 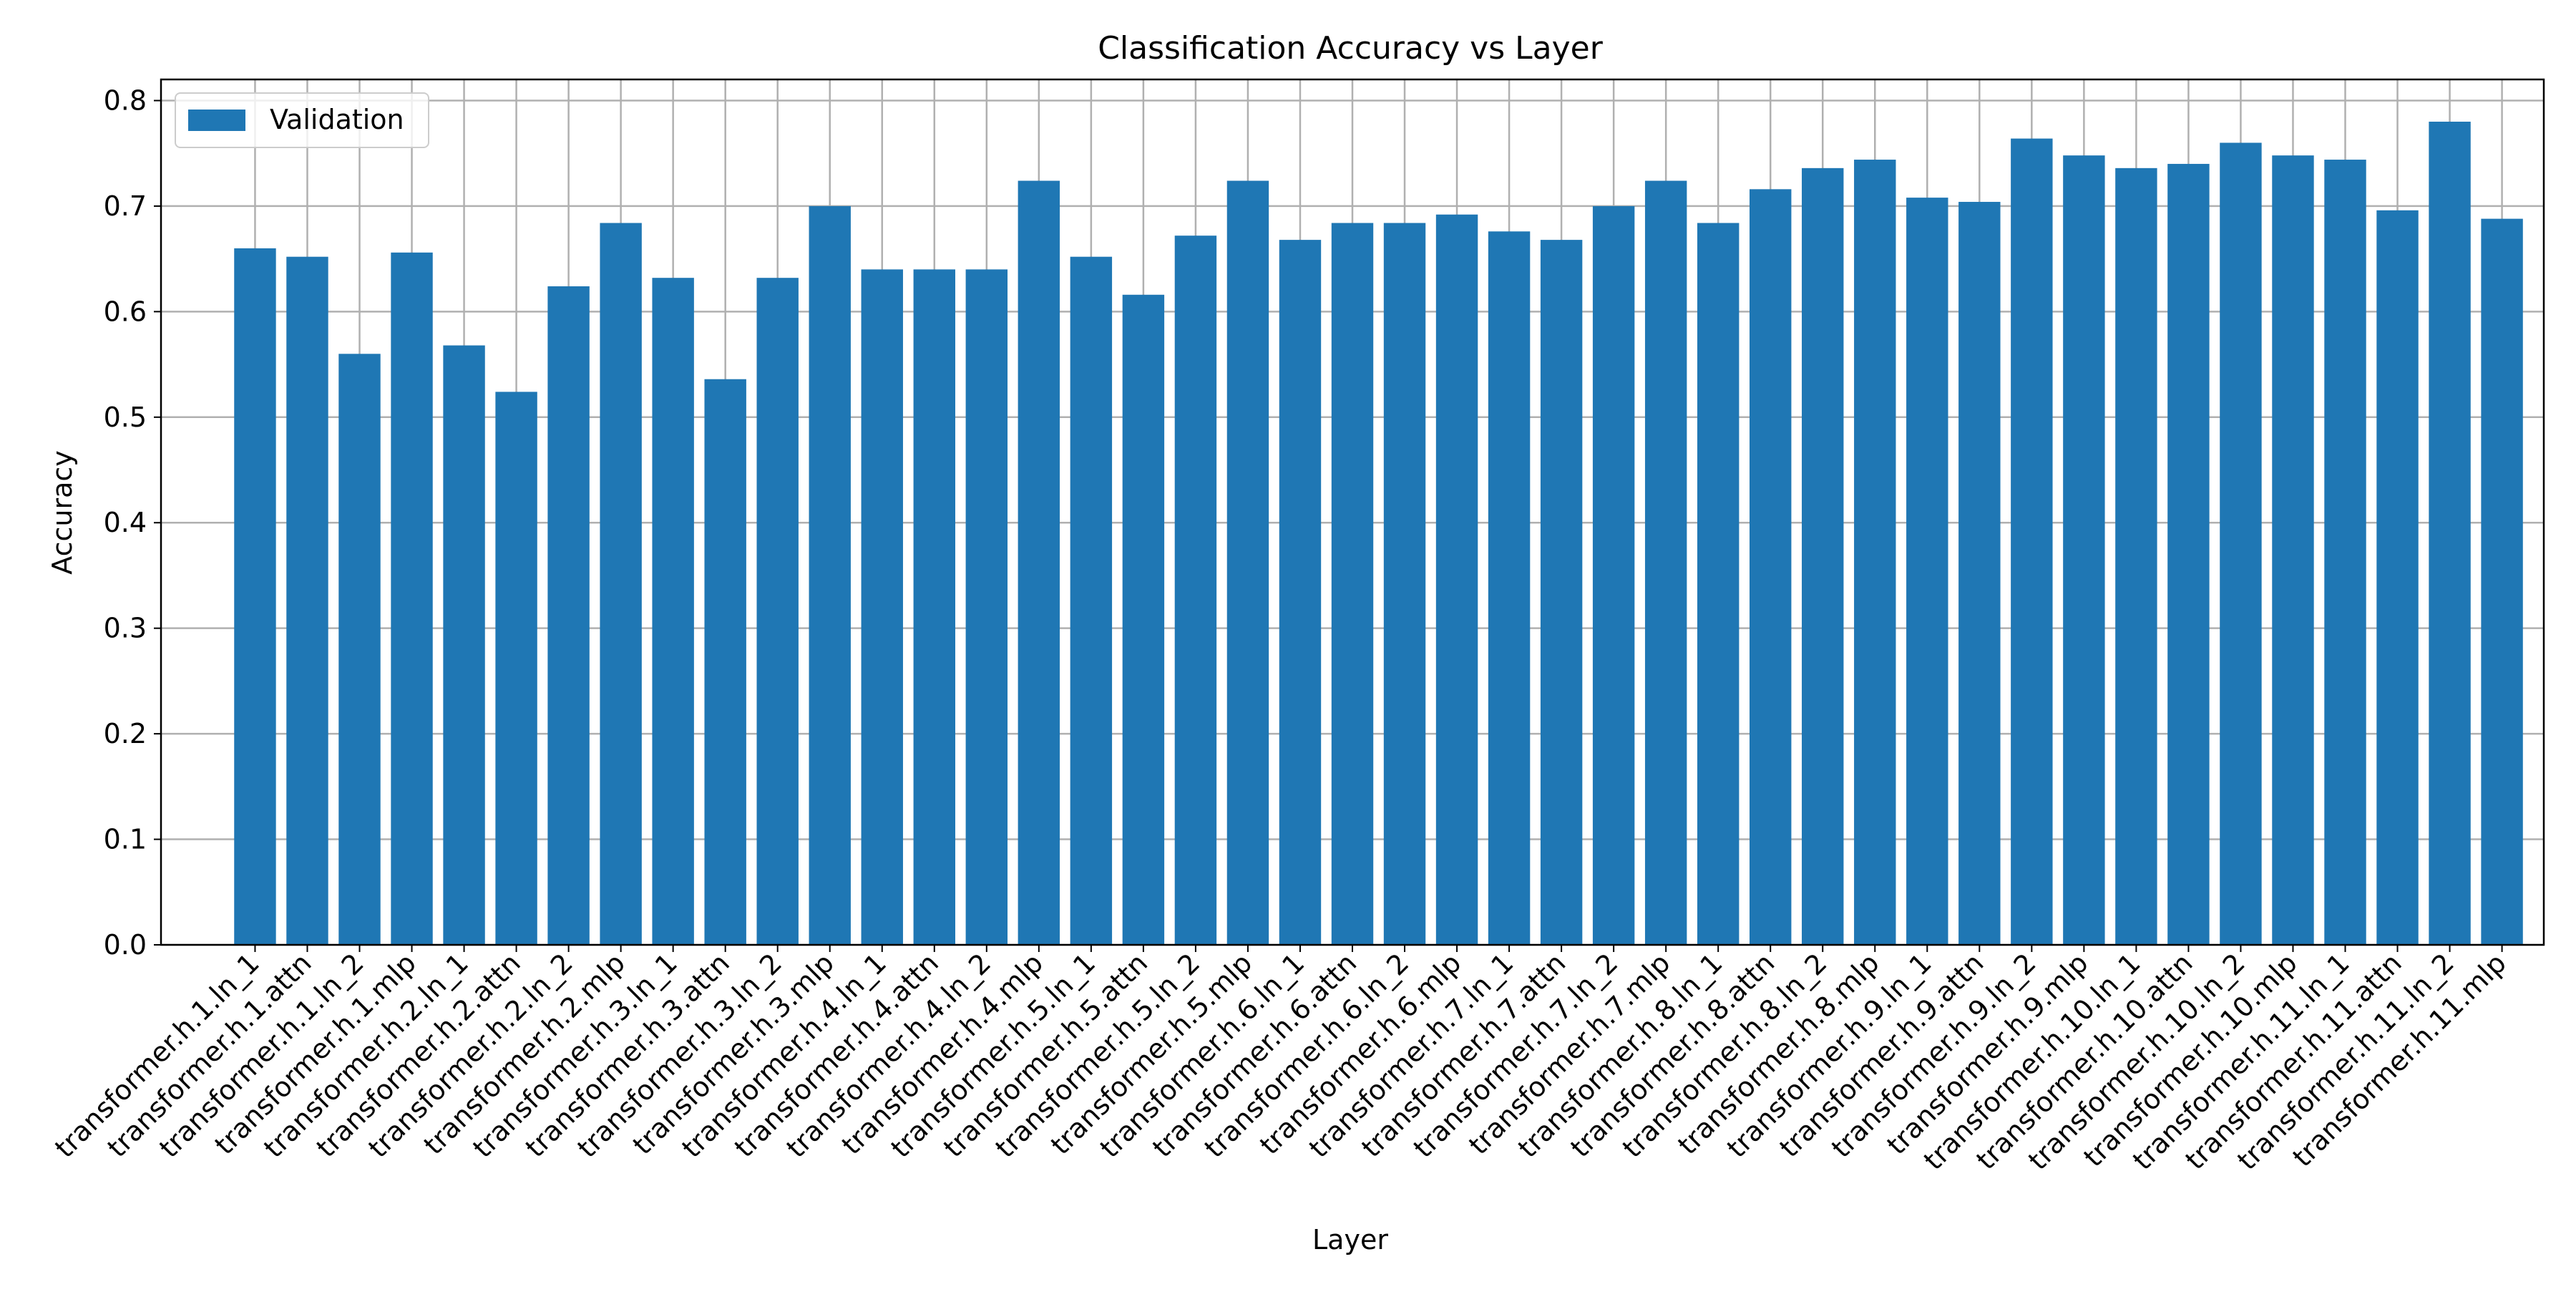 What do you see at coordinates (125, 206) in the screenshot?
I see `y-tick-label: 0.7` at bounding box center [125, 206].